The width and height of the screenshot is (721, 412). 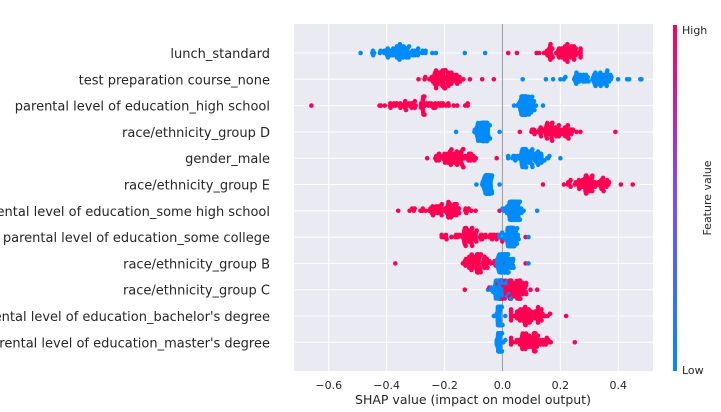 What do you see at coordinates (503, 385) in the screenshot?
I see `x-tick-label: 0.0` at bounding box center [503, 385].